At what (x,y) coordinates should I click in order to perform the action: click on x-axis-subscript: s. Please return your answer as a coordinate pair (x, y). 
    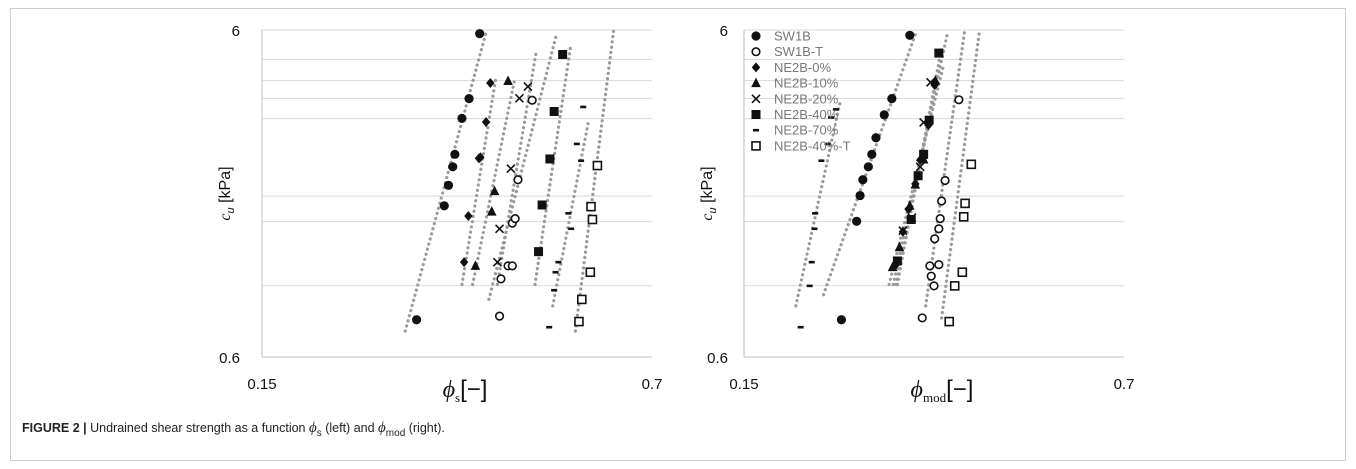
    Looking at the image, I should click on (457, 397).